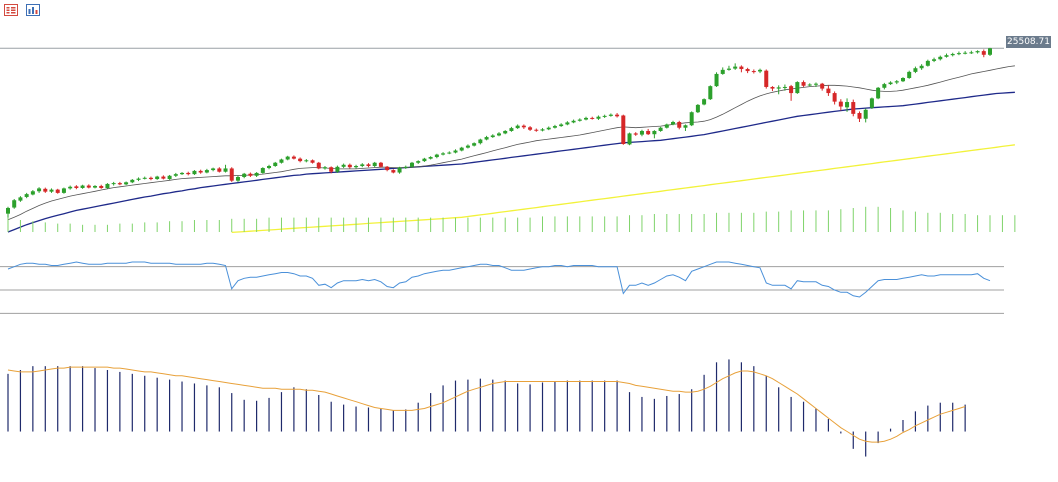 The height and width of the screenshot is (482, 1058). What do you see at coordinates (33, 10) in the screenshot?
I see `chart-properties-icon` at bounding box center [33, 10].